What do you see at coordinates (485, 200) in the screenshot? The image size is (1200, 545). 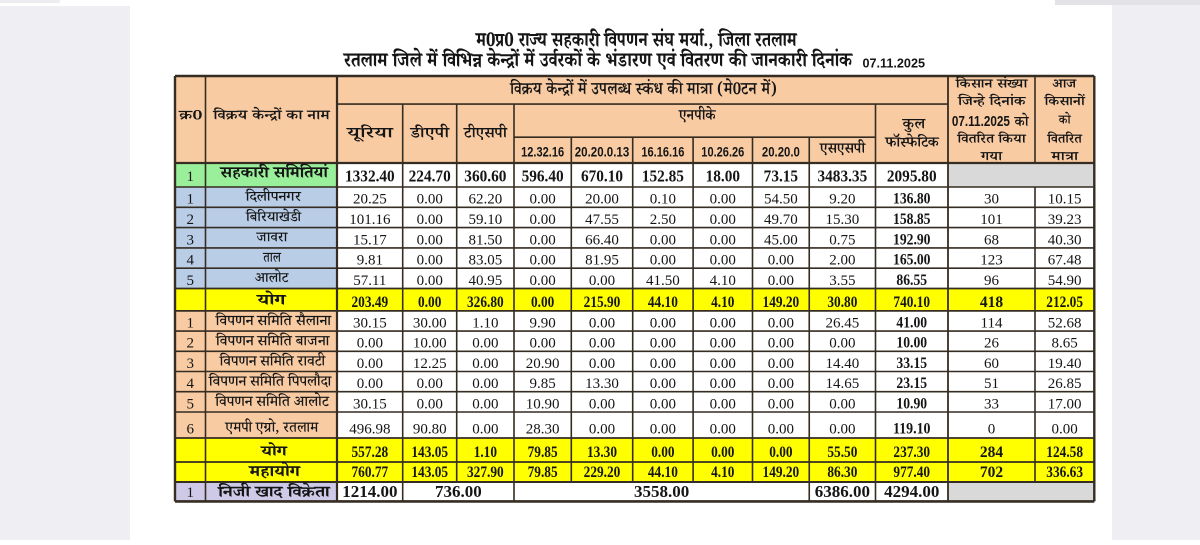 I see `svg-text: 62.20` at bounding box center [485, 200].